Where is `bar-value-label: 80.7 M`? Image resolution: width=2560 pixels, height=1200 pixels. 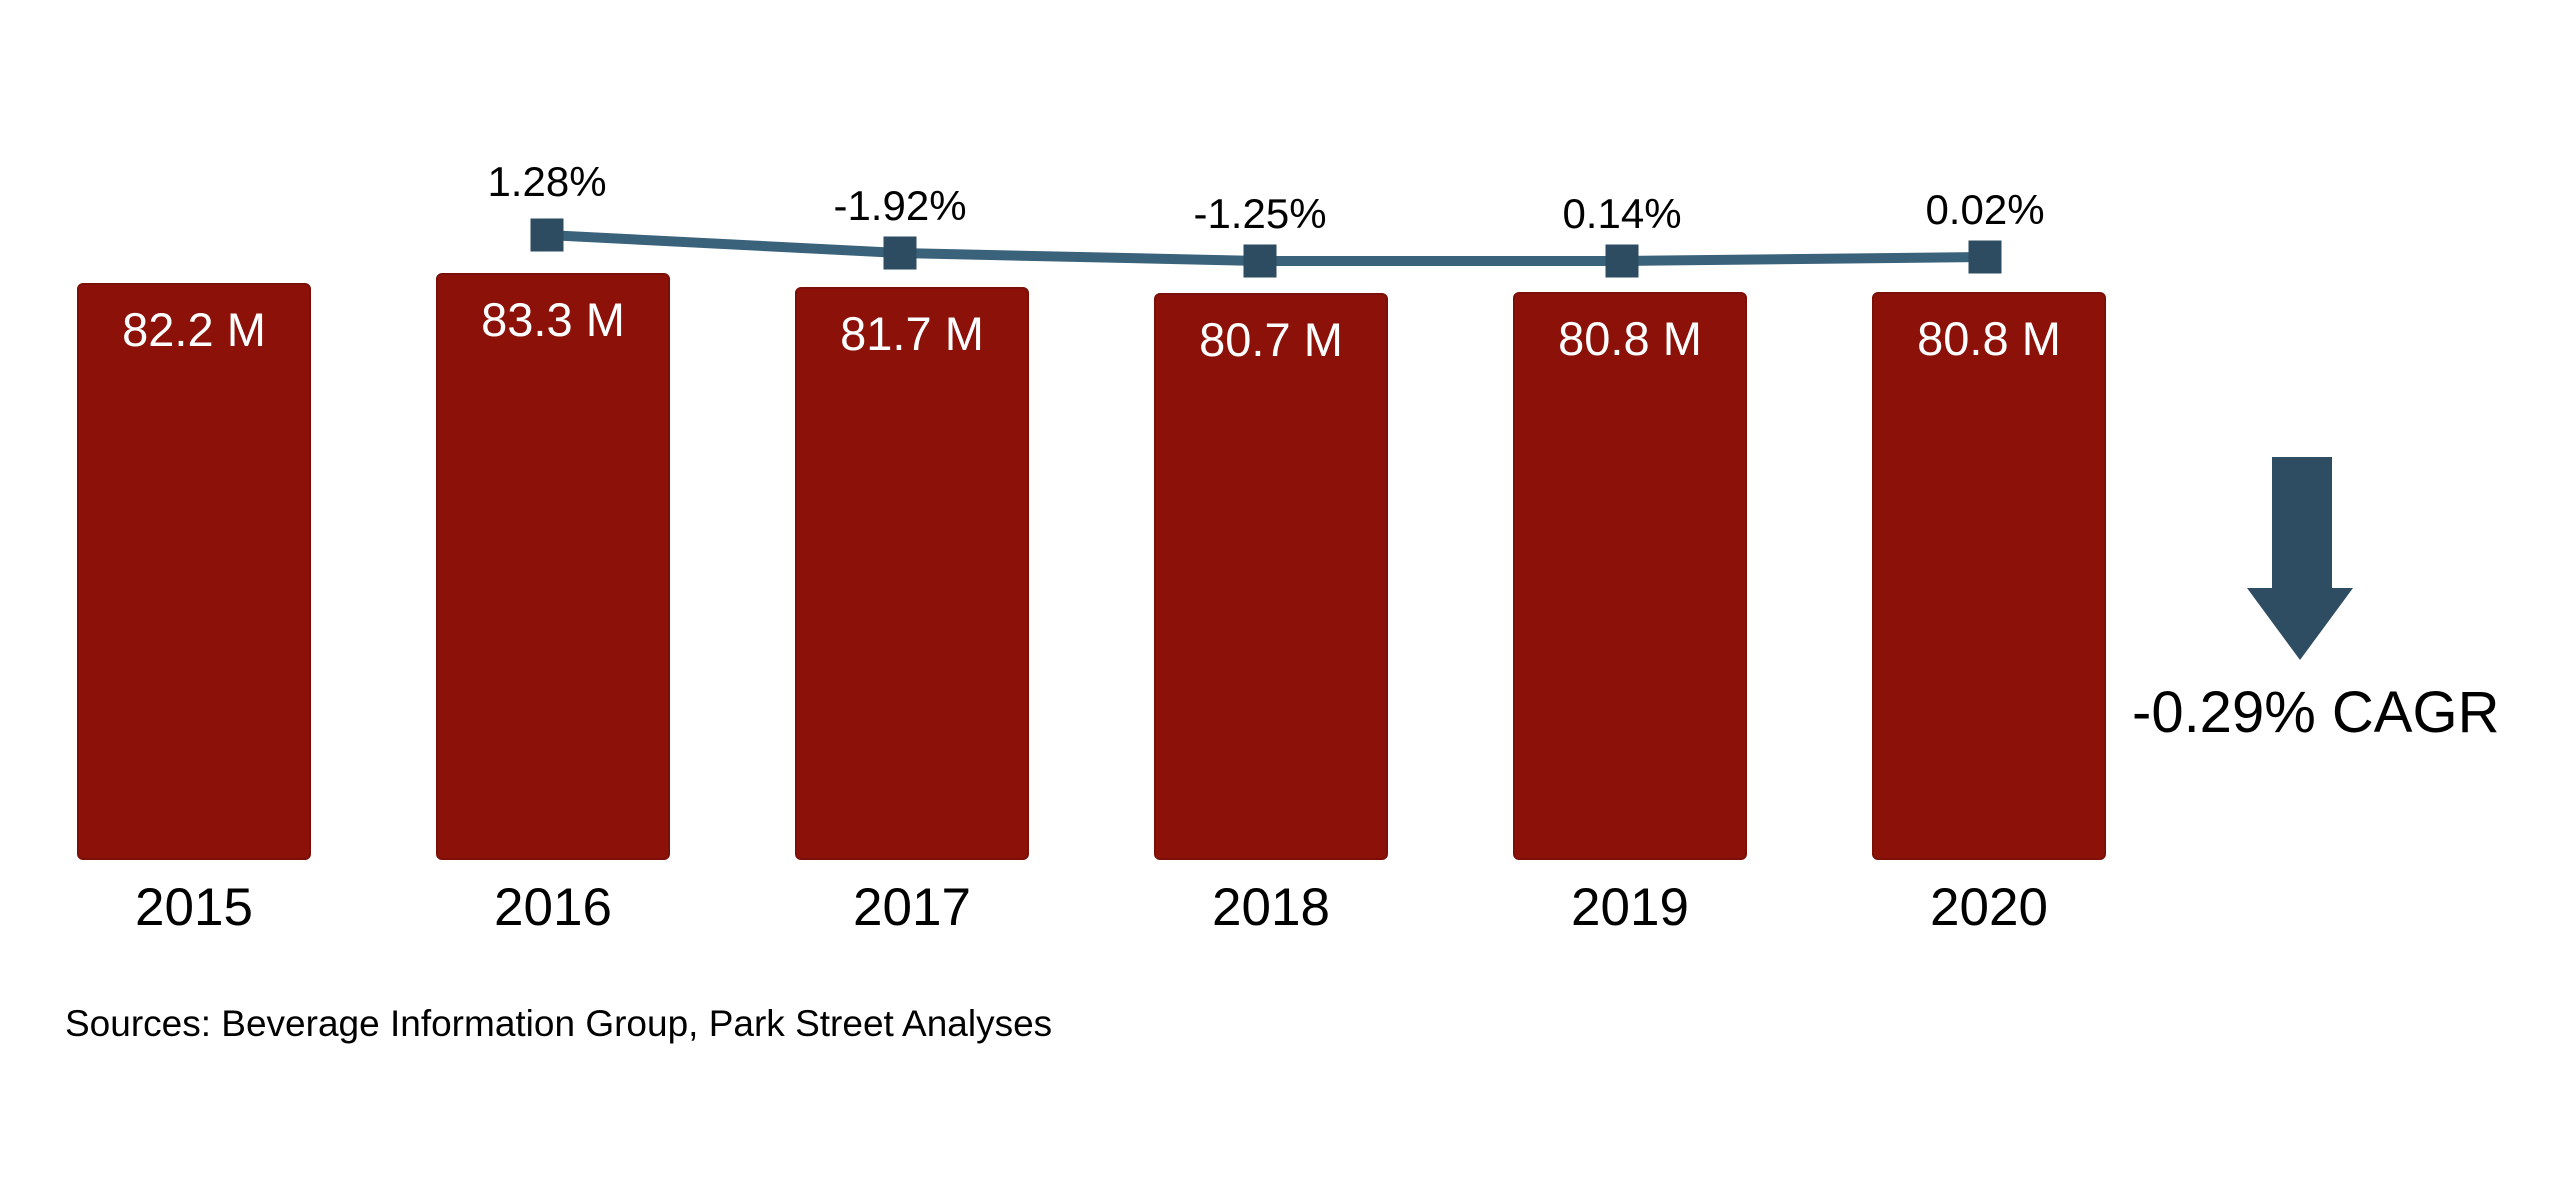 bar-value-label: 80.7 M is located at coordinates (1271, 339).